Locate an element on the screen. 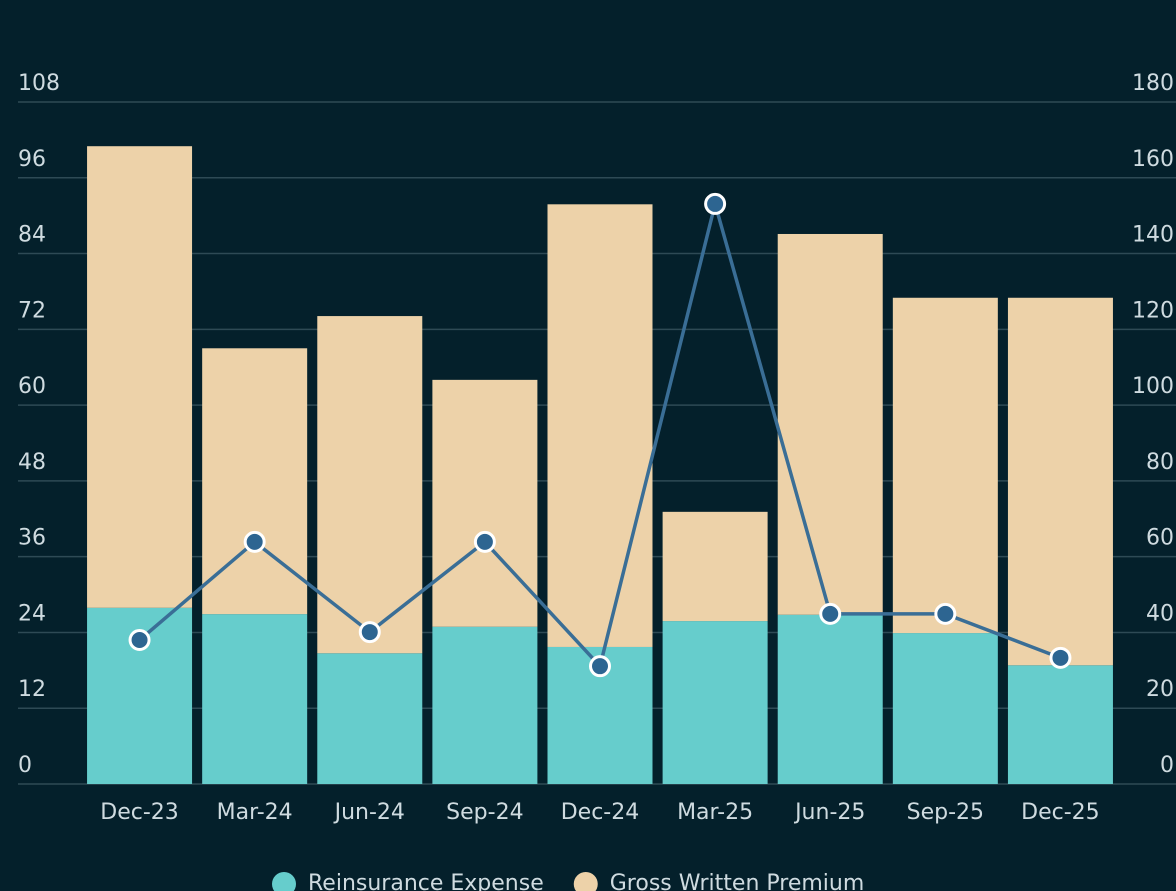  y2-tick-label: 40 is located at coordinates (1160, 613).